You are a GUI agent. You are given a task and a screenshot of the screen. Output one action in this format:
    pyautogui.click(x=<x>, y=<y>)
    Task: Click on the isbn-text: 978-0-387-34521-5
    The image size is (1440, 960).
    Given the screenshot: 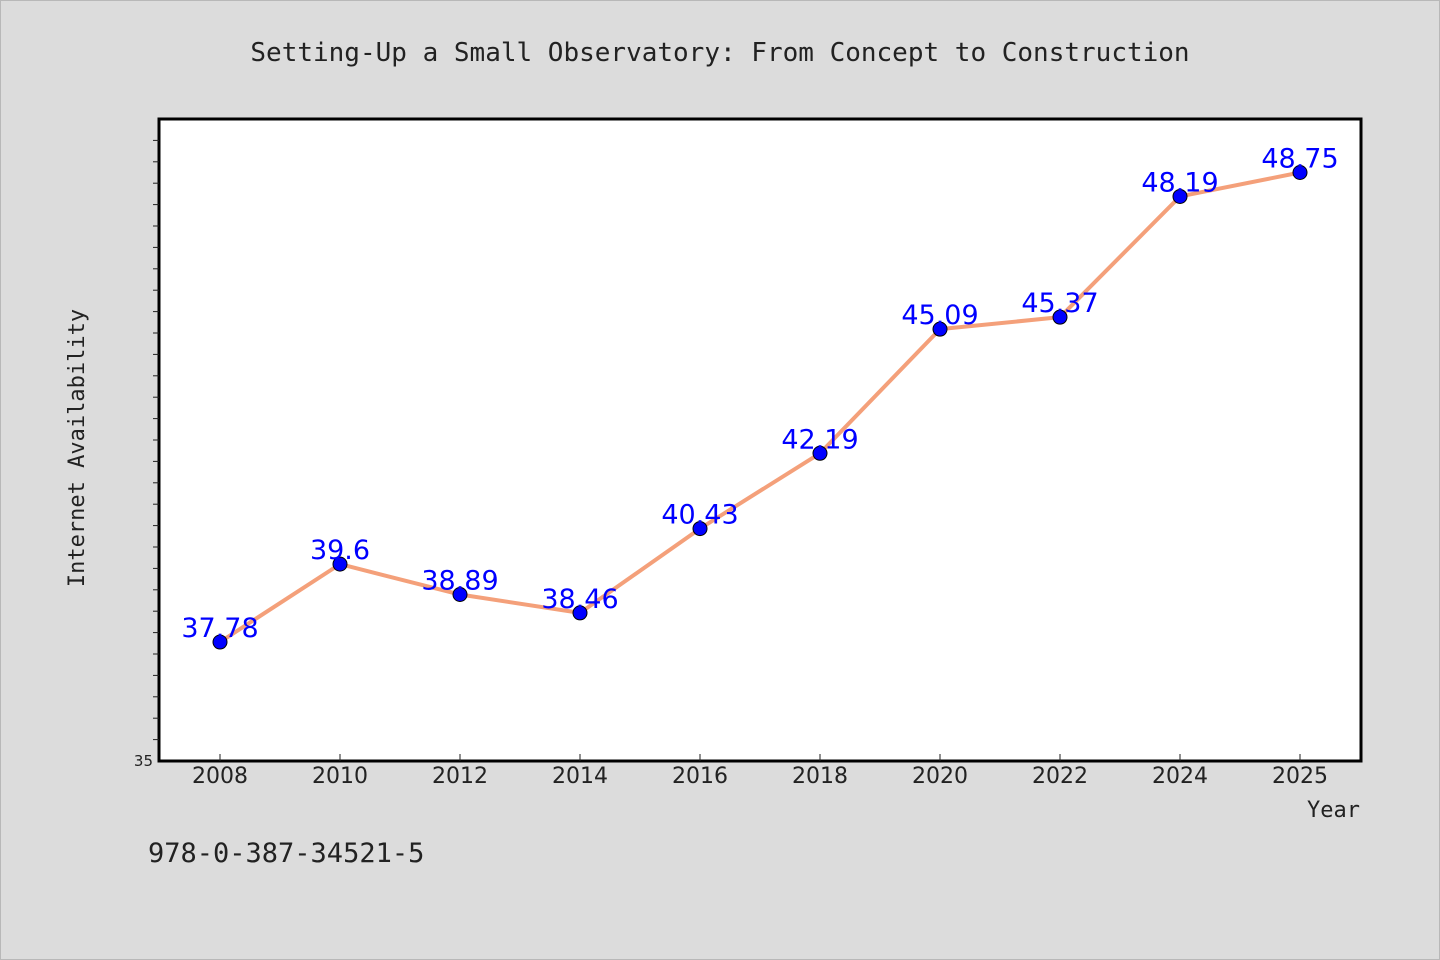 What is the action you would take?
    pyautogui.click(x=286, y=853)
    